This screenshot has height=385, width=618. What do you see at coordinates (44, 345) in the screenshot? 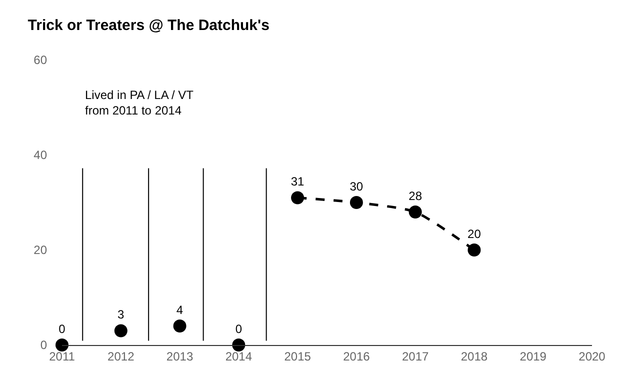
I see `y-tick-label: 0` at bounding box center [44, 345].